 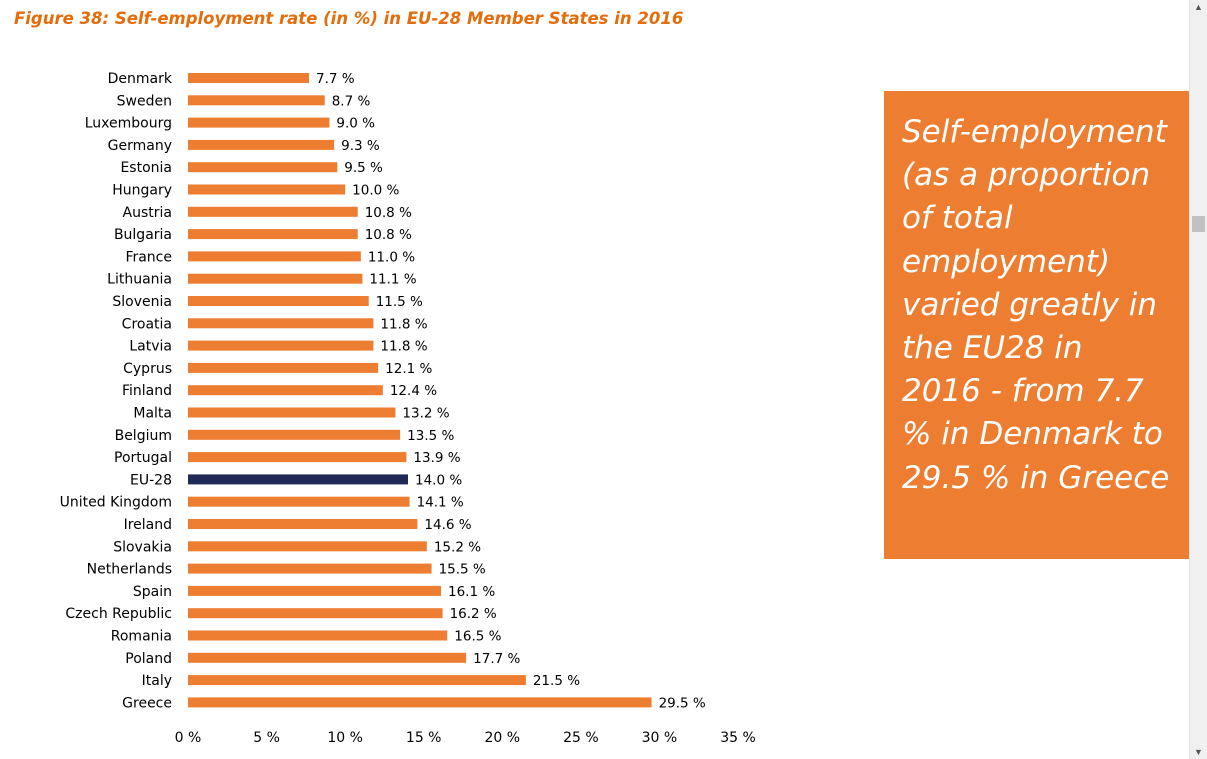 What do you see at coordinates (1198, 224) in the screenshot?
I see `scrollbar-thumb` at bounding box center [1198, 224].